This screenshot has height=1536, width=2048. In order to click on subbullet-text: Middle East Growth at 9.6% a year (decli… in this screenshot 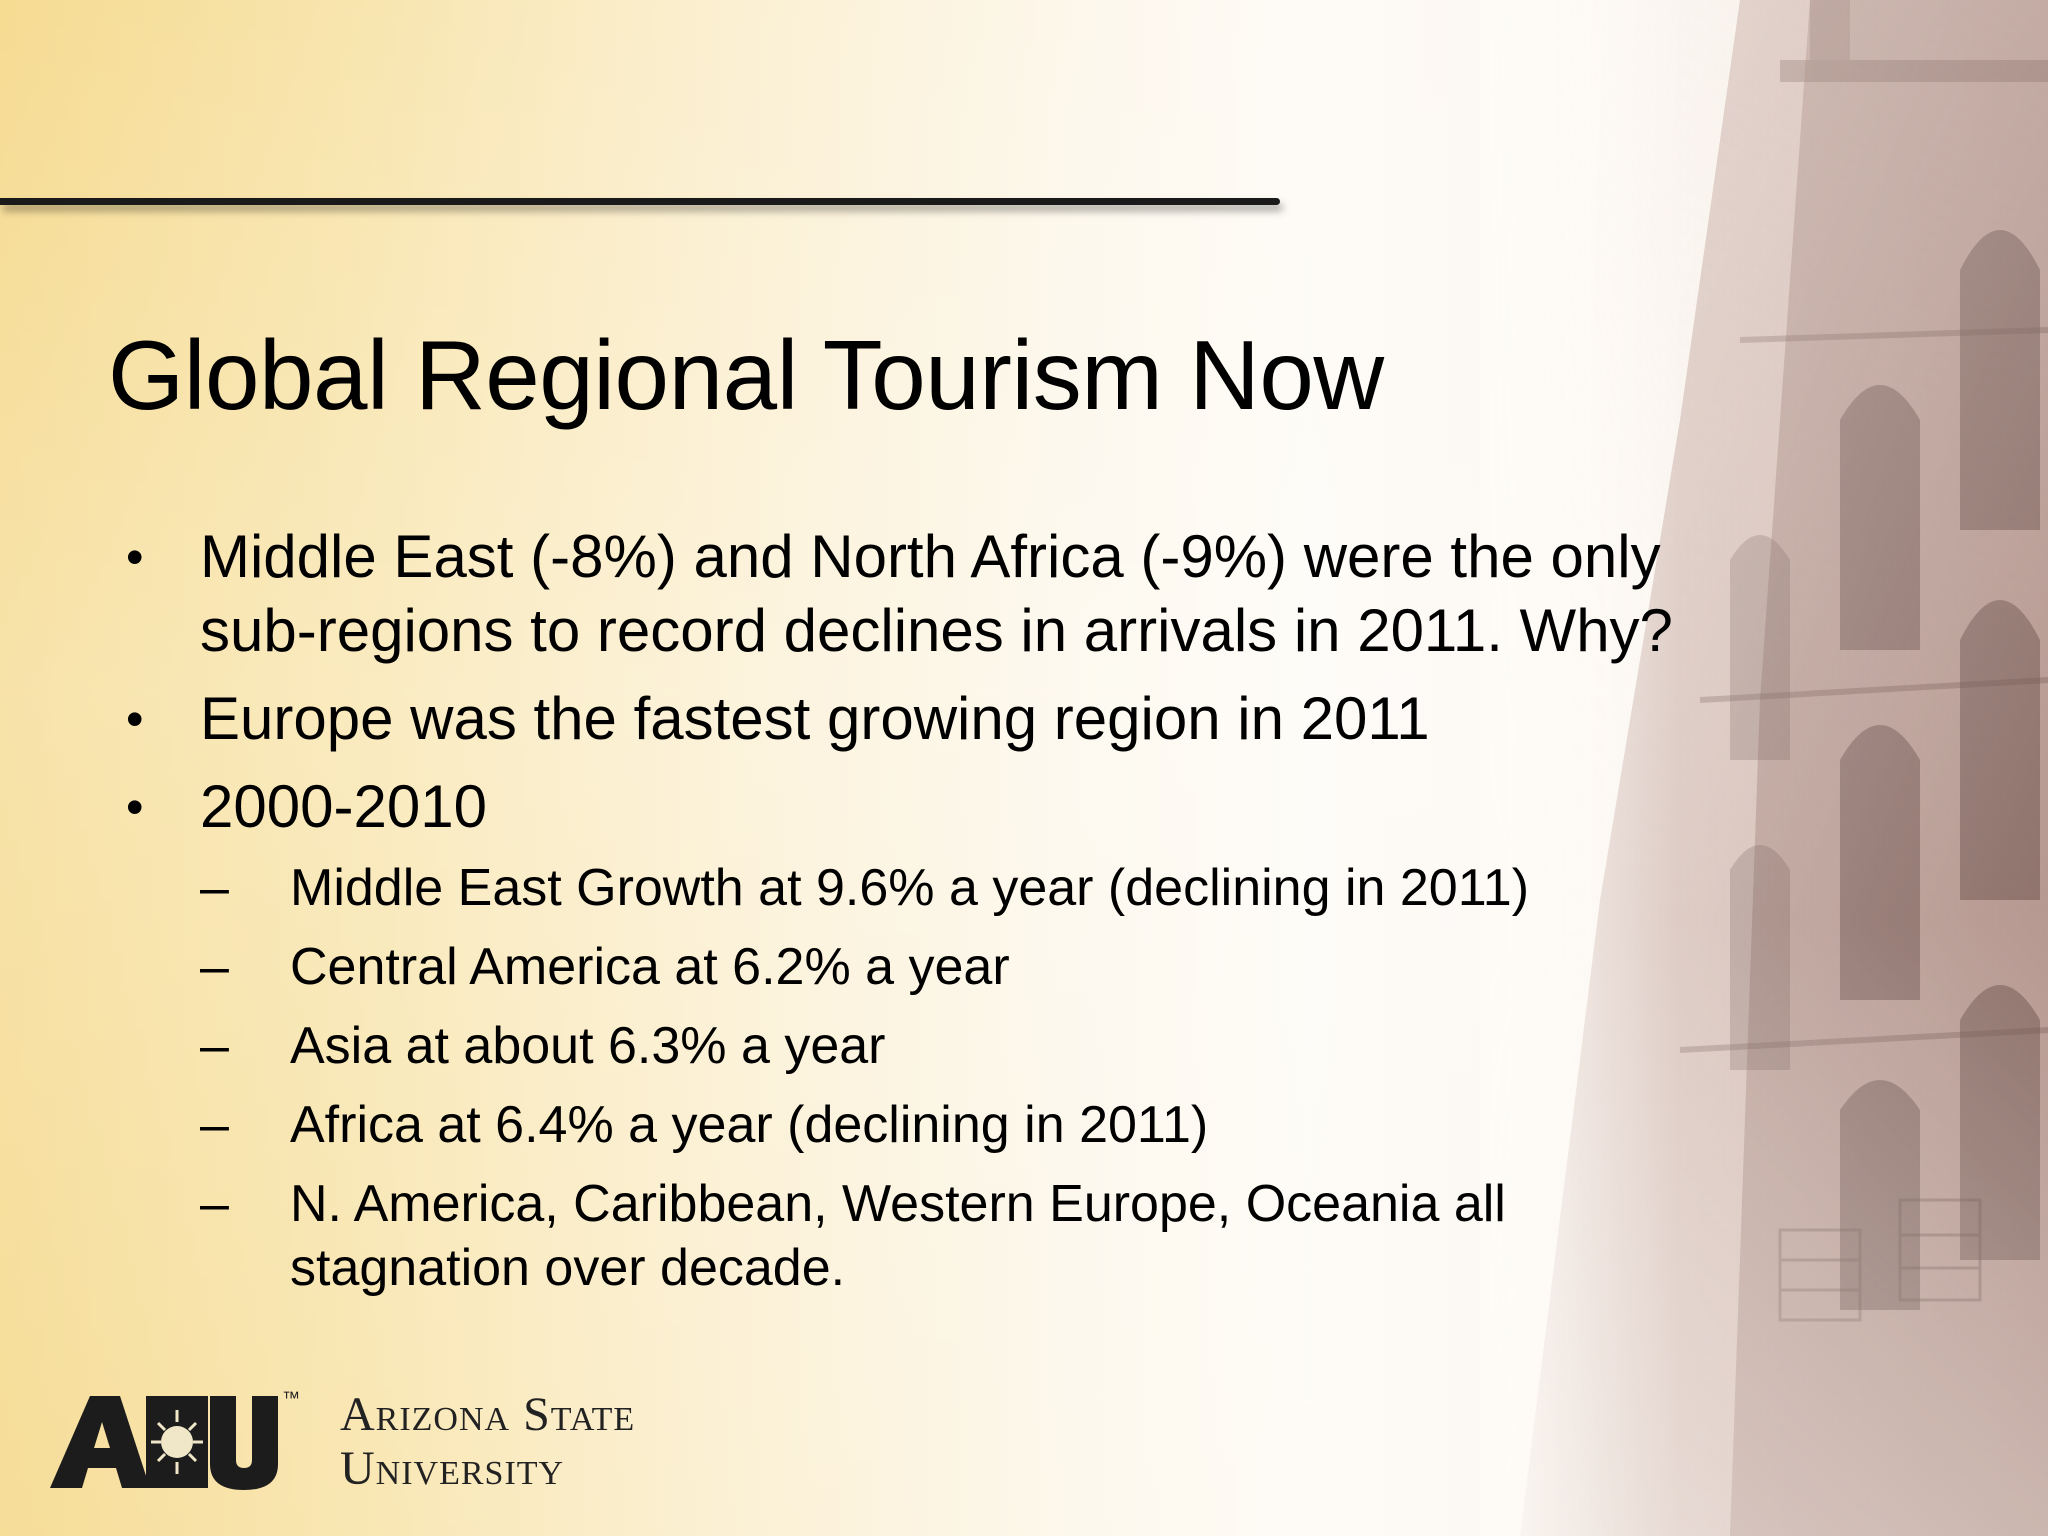, I will do `click(910, 888)`.